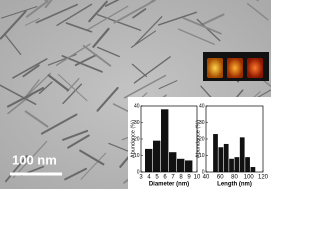 This screenshot has width=320, height=240. What do you see at coordinates (206, 178) in the screenshot?
I see `x-tick-label: 40` at bounding box center [206, 178].